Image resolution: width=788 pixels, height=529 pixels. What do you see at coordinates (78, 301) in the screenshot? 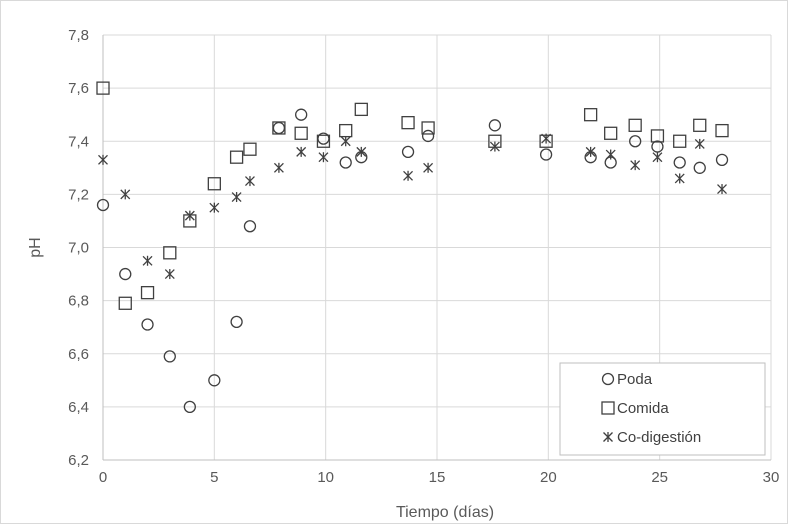
I see `y-tick-label: 6,8` at bounding box center [78, 301].